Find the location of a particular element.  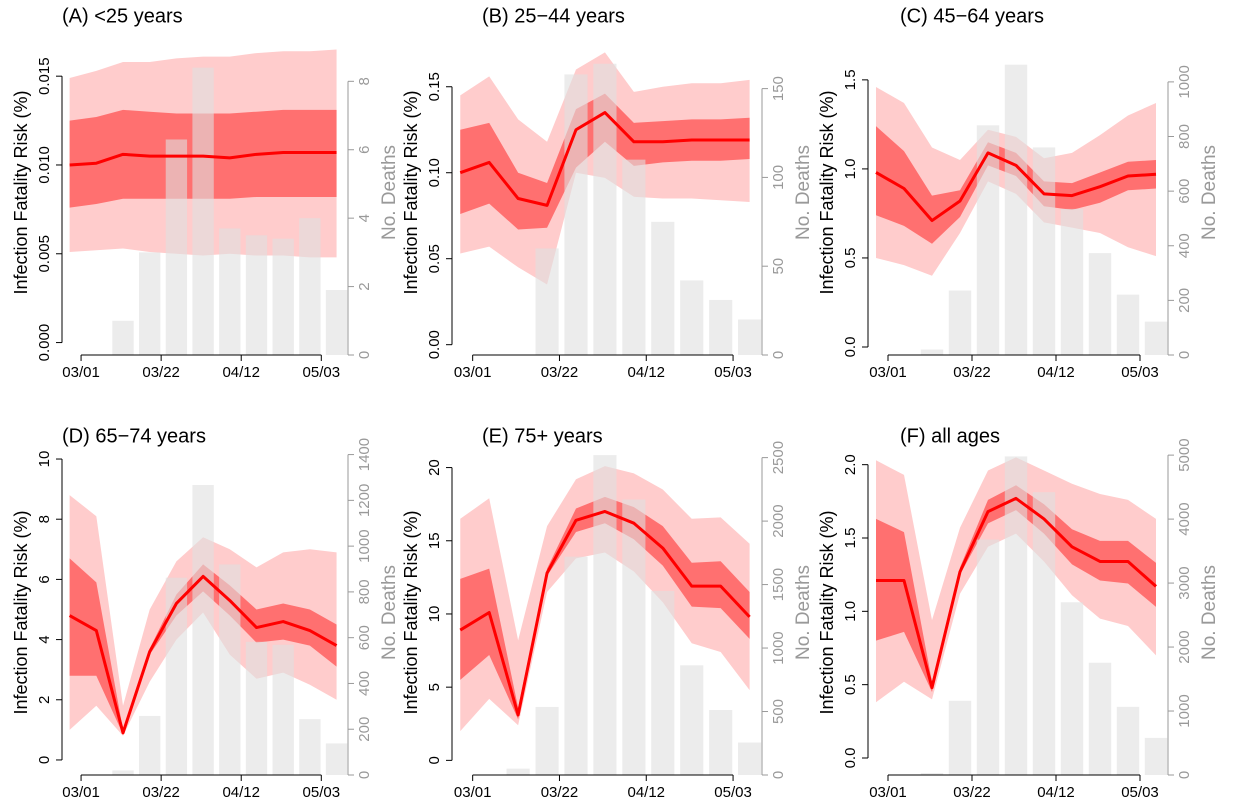

y-tick-label: 8 is located at coordinates (44, 519).